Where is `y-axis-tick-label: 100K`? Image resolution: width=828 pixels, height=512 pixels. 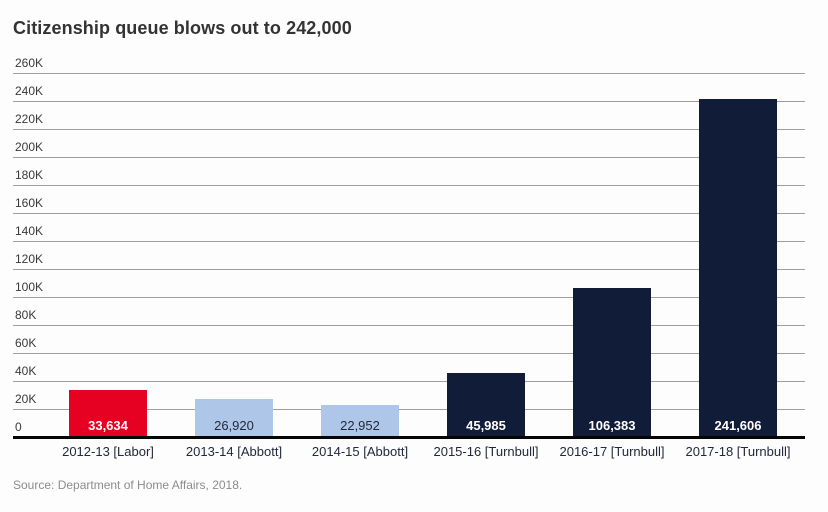
y-axis-tick-label: 100K is located at coordinates (29, 287).